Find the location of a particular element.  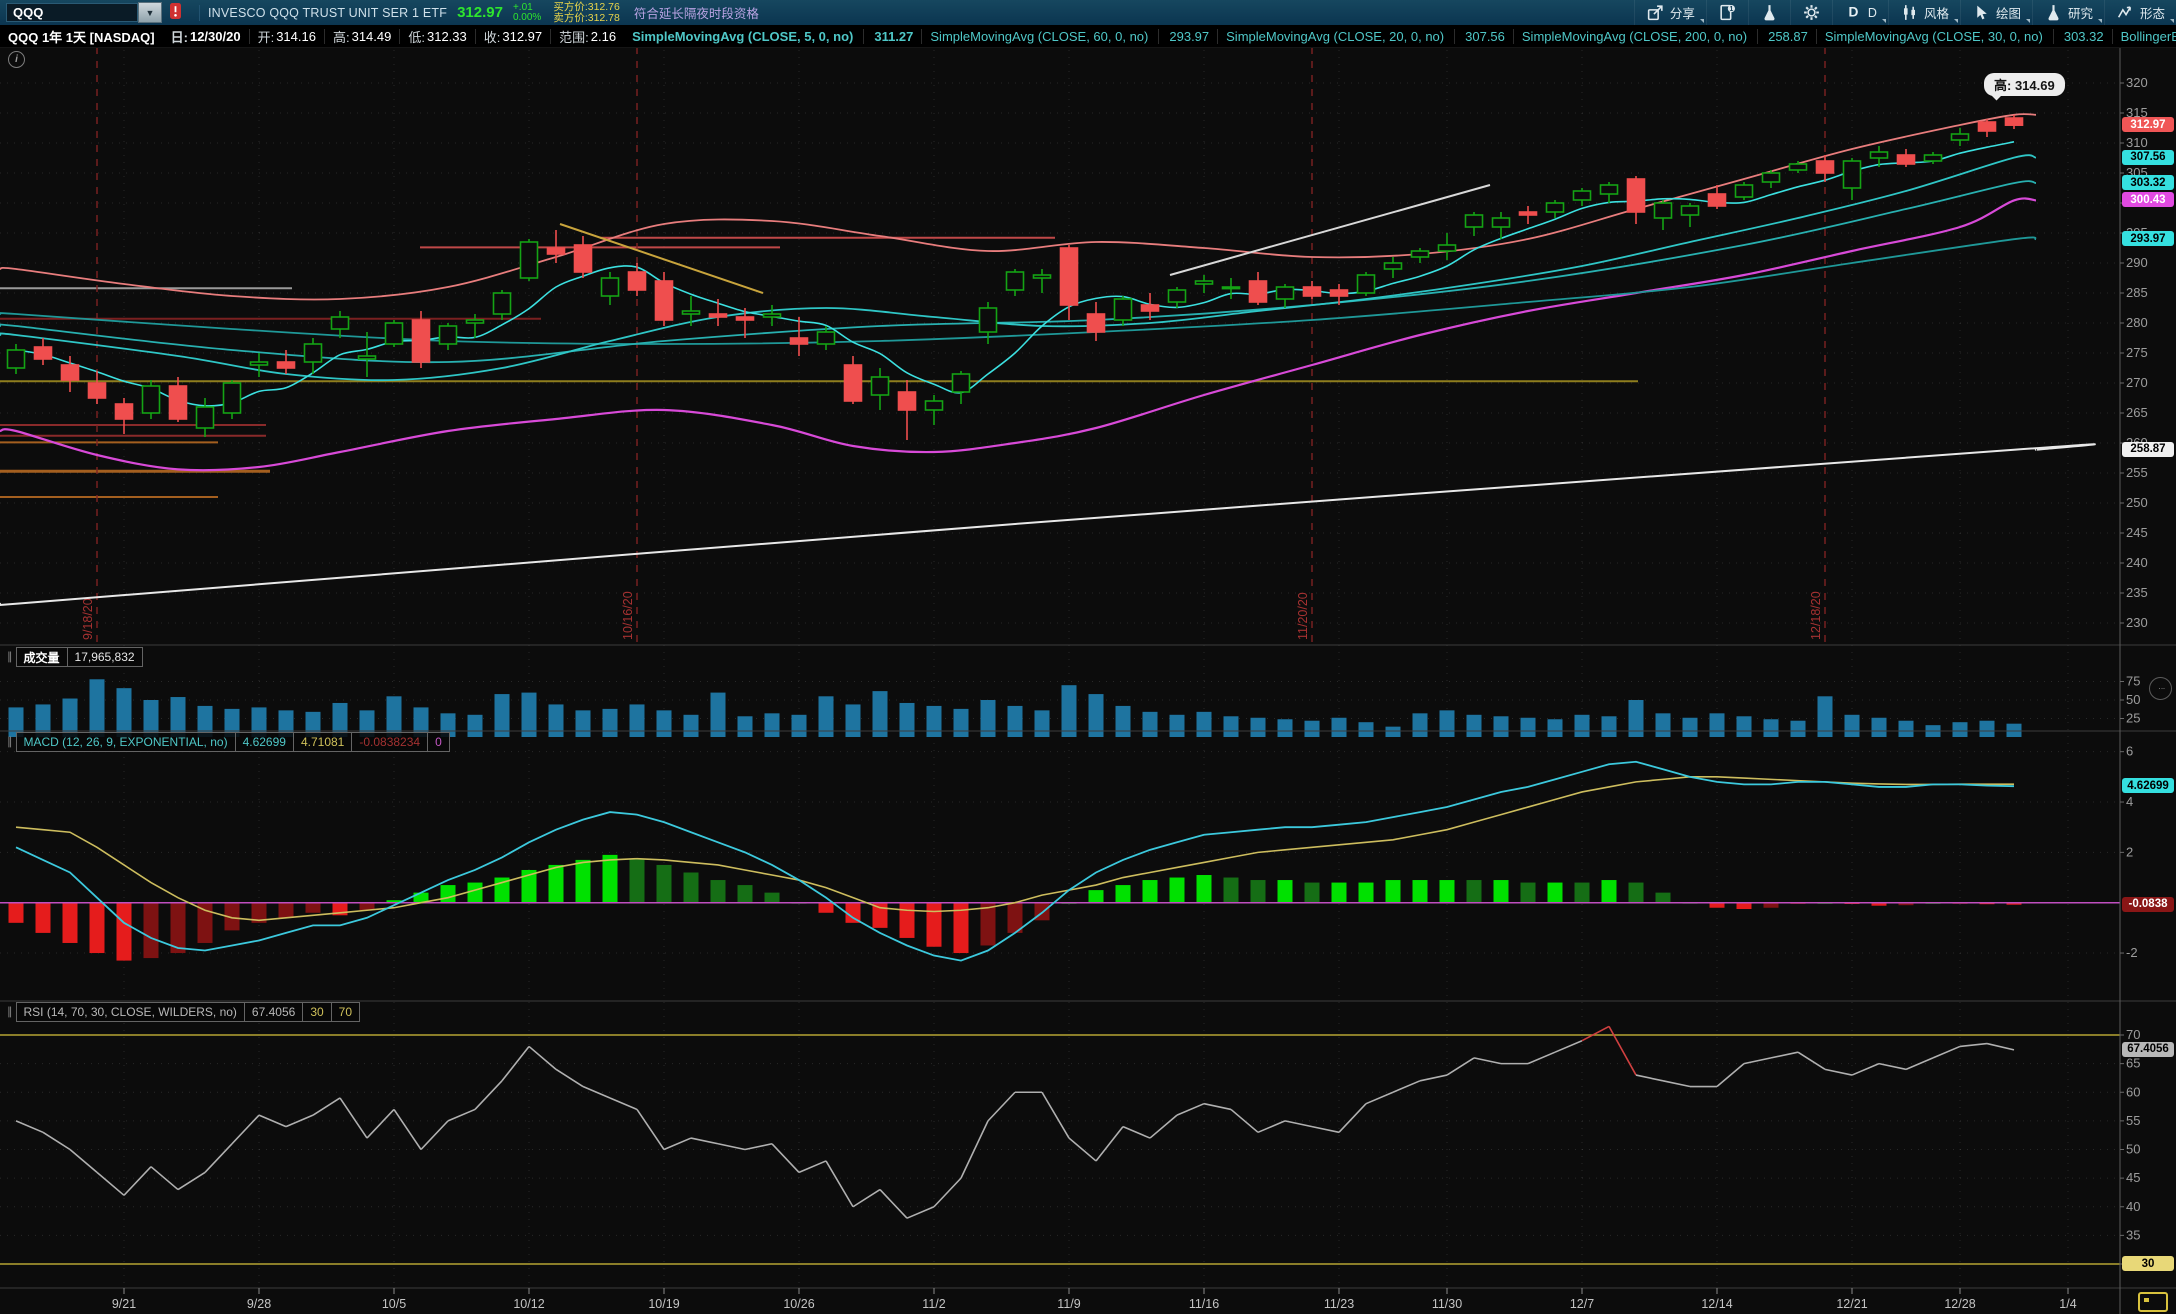

svg-text: -2 is located at coordinates (2132, 952).